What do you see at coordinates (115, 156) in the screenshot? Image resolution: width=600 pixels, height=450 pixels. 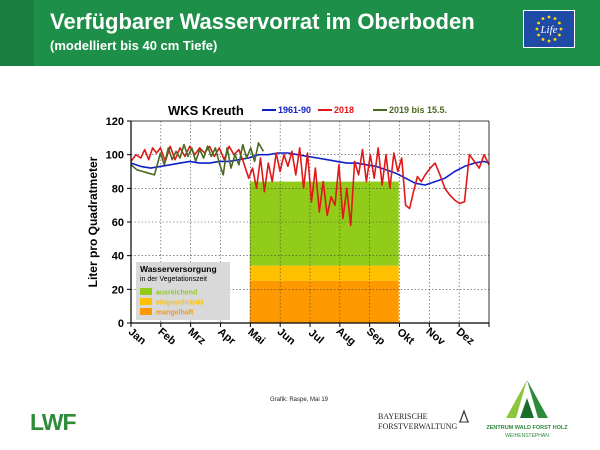 I see `y-tick-label: 100` at bounding box center [115, 156].